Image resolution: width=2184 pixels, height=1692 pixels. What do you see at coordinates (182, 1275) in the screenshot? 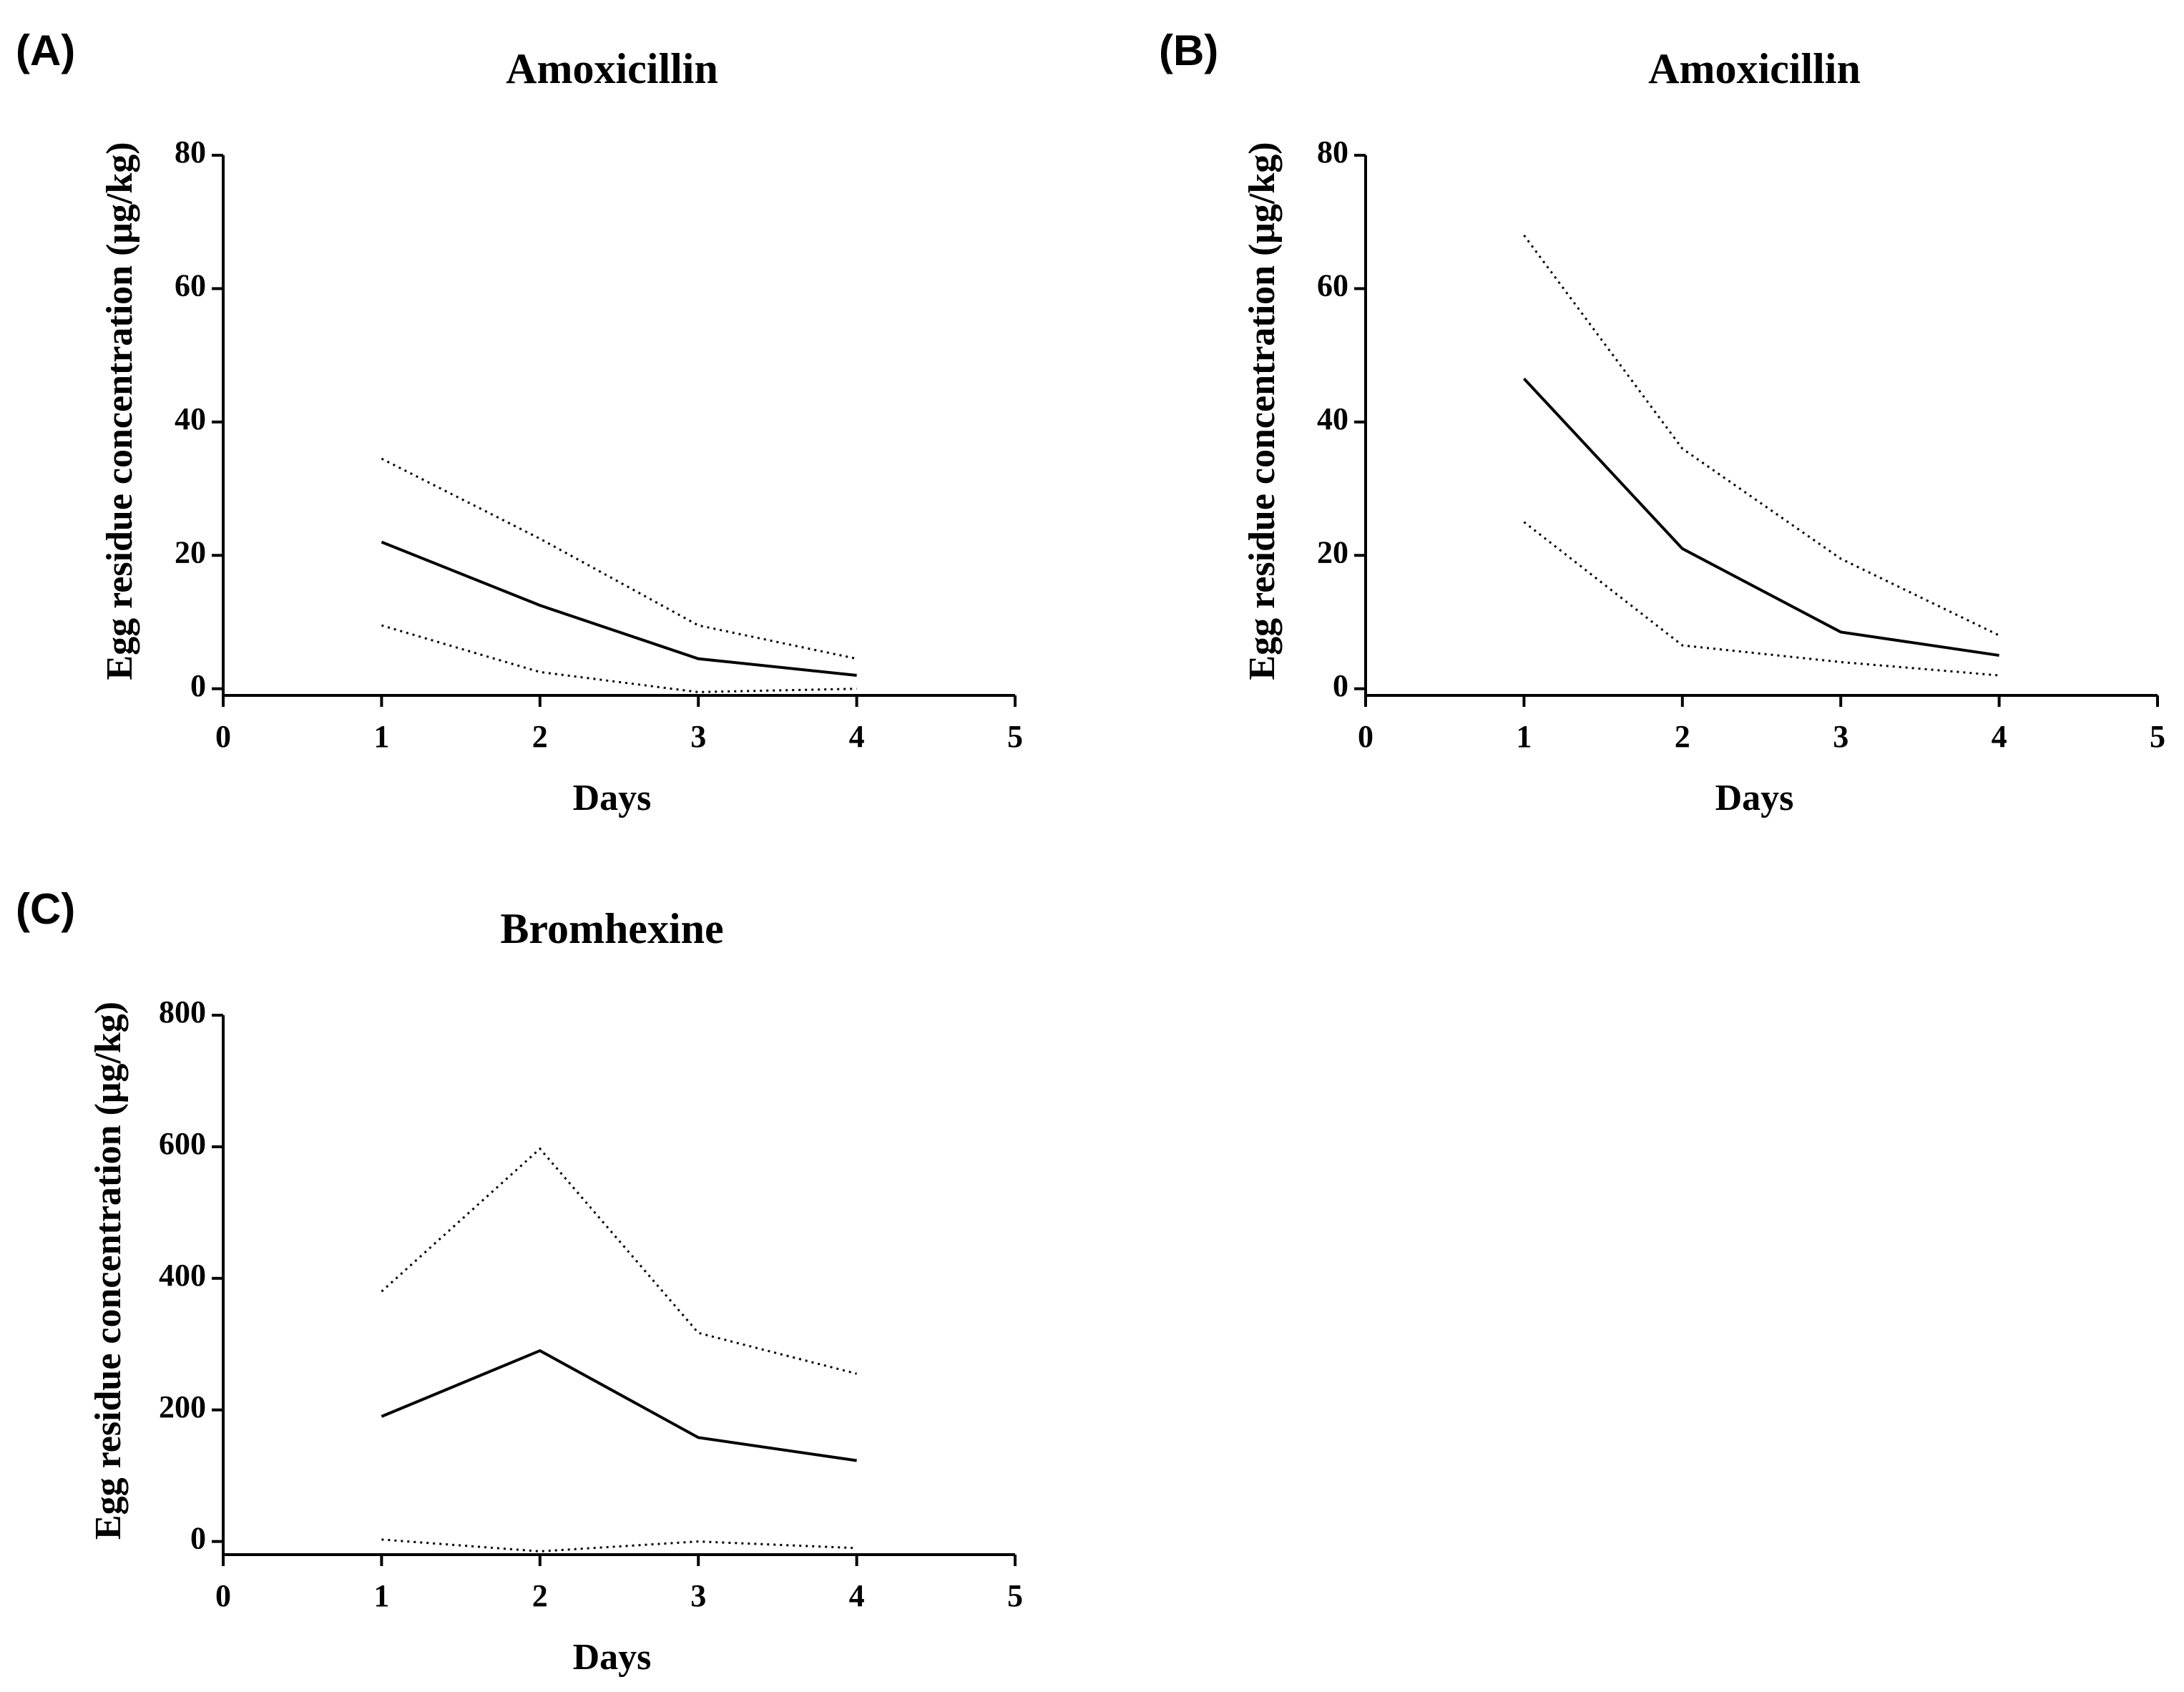
I see `y-tick-label: 400` at bounding box center [182, 1275].